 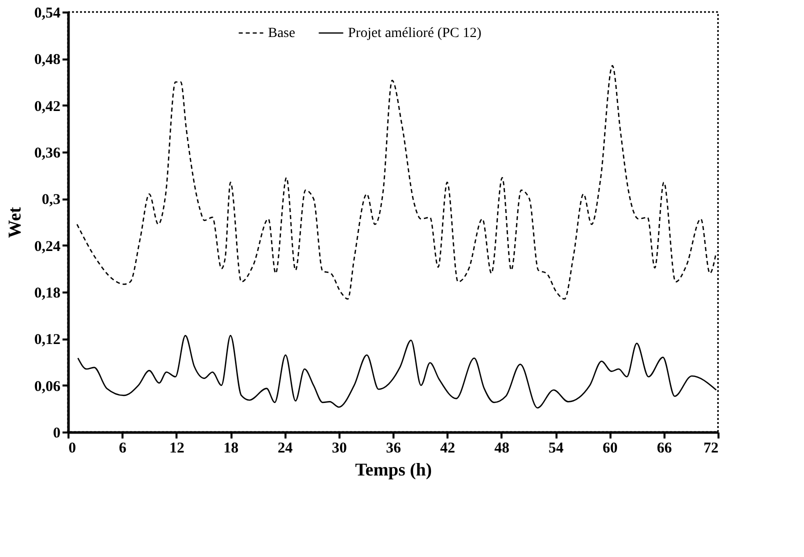 I want to click on y-tick-label: 0,24, so click(x=47, y=246).